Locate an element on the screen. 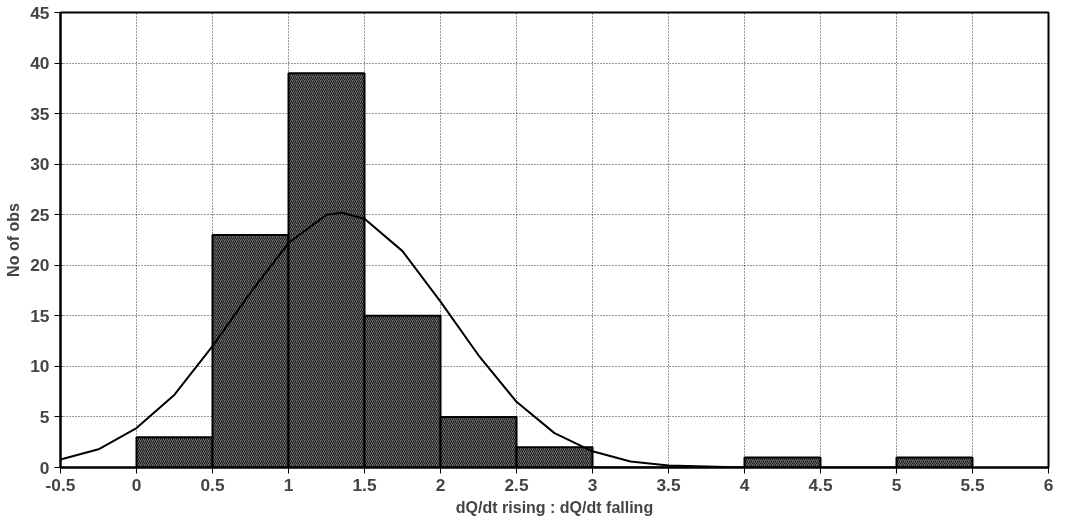  x-tick-label: 1.5 is located at coordinates (364, 484).